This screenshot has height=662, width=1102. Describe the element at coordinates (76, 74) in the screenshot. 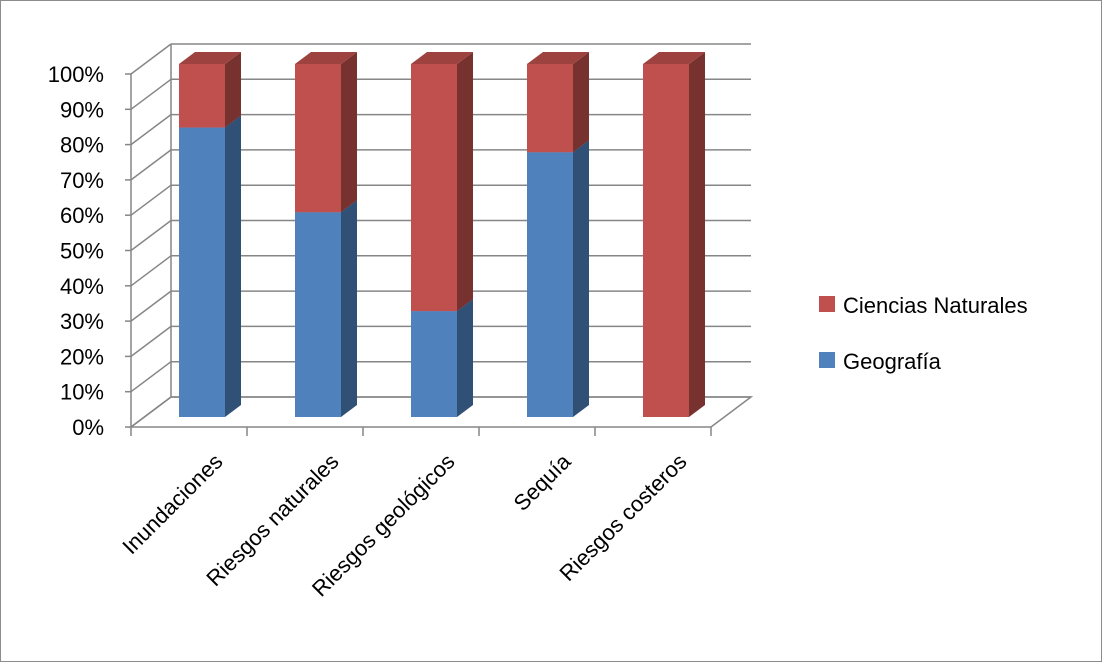

I see `y-tick-label: 100%` at that location.